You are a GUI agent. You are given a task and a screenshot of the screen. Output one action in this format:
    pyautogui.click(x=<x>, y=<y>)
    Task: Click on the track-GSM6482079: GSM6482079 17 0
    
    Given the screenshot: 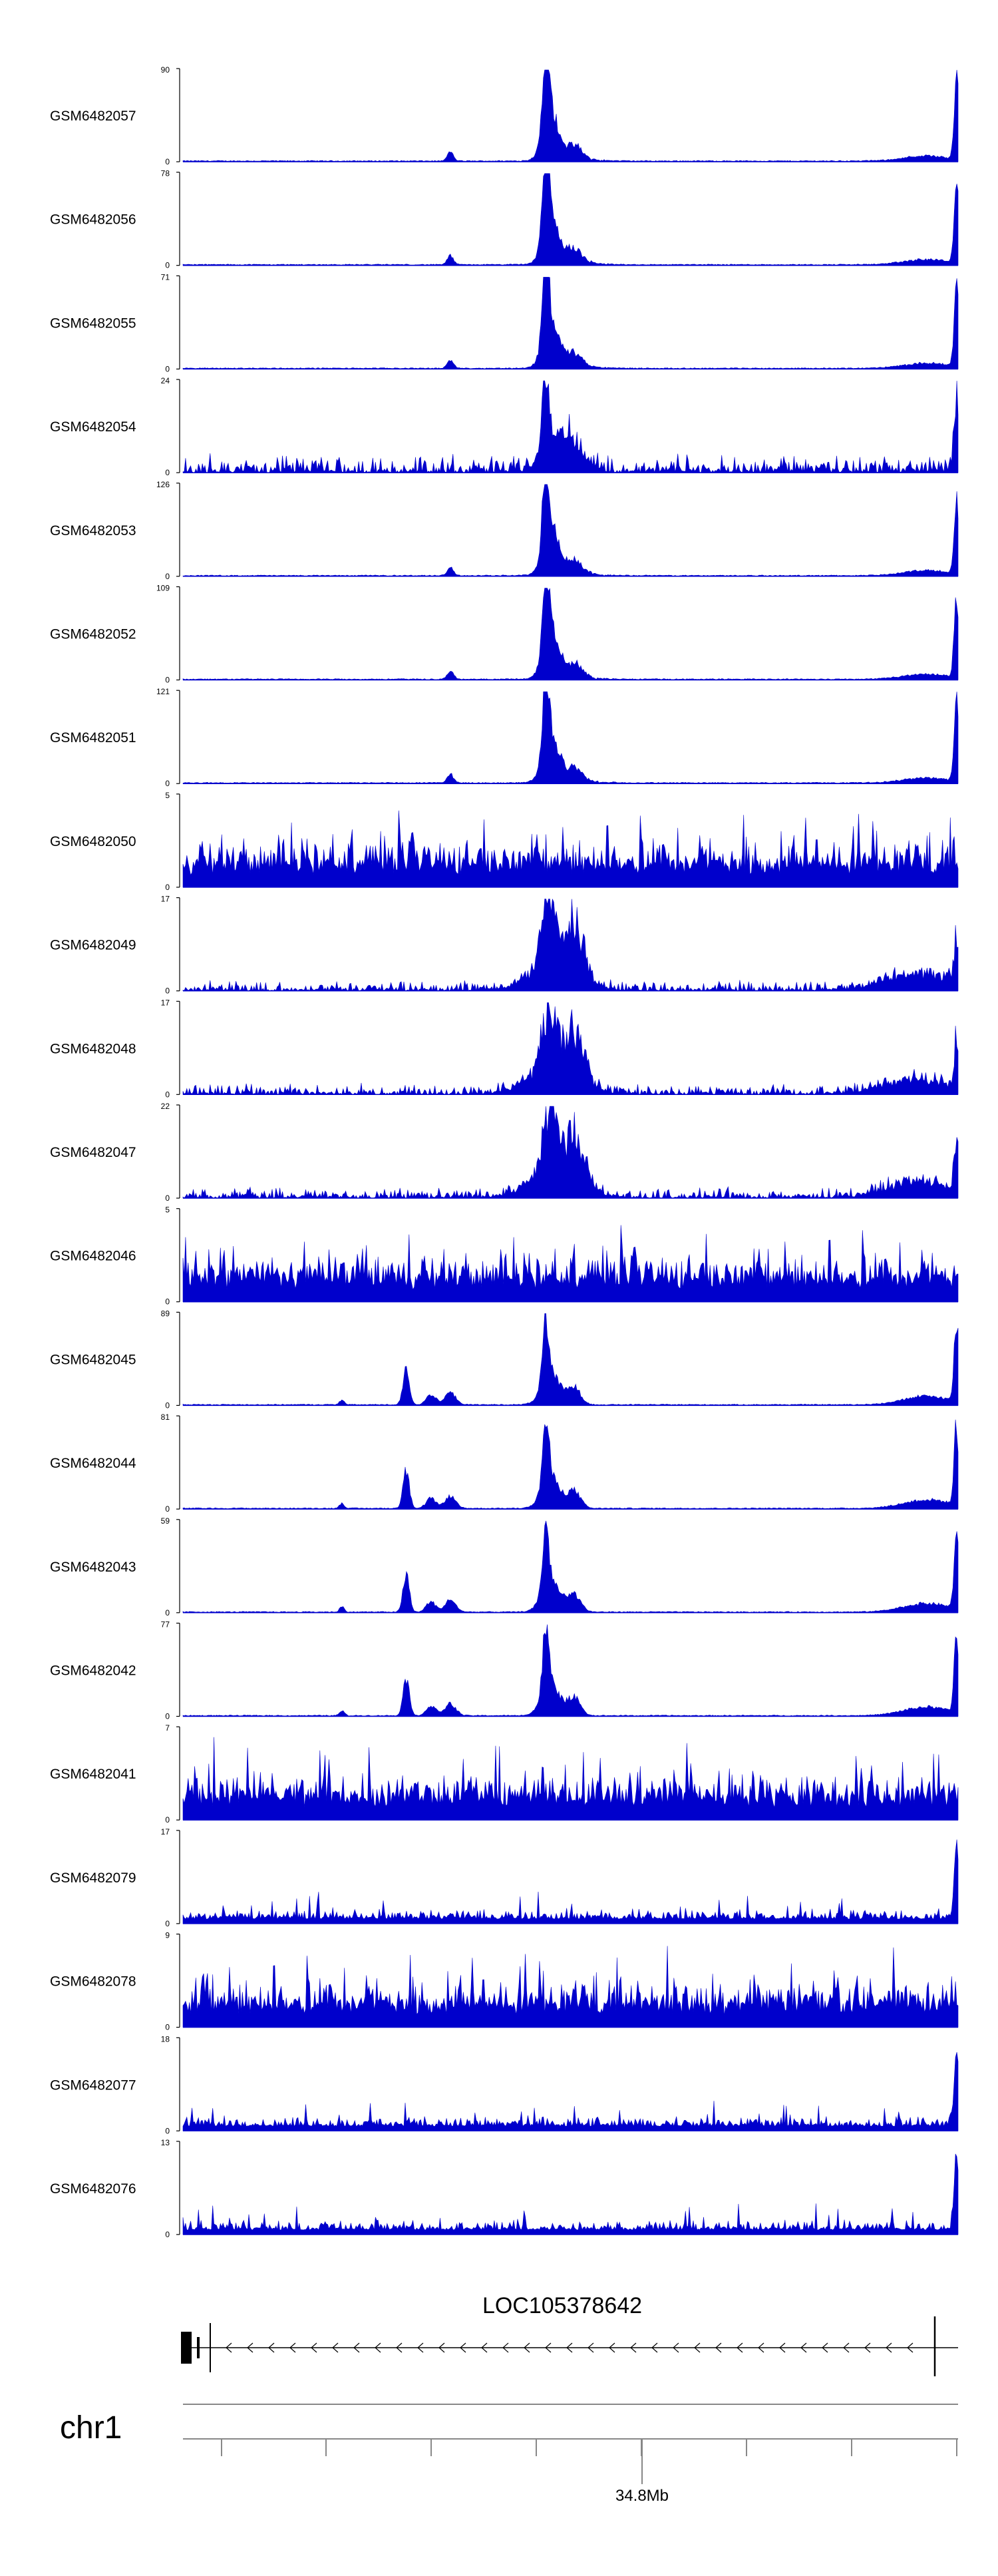 What is the action you would take?
    pyautogui.click(x=504, y=1877)
    